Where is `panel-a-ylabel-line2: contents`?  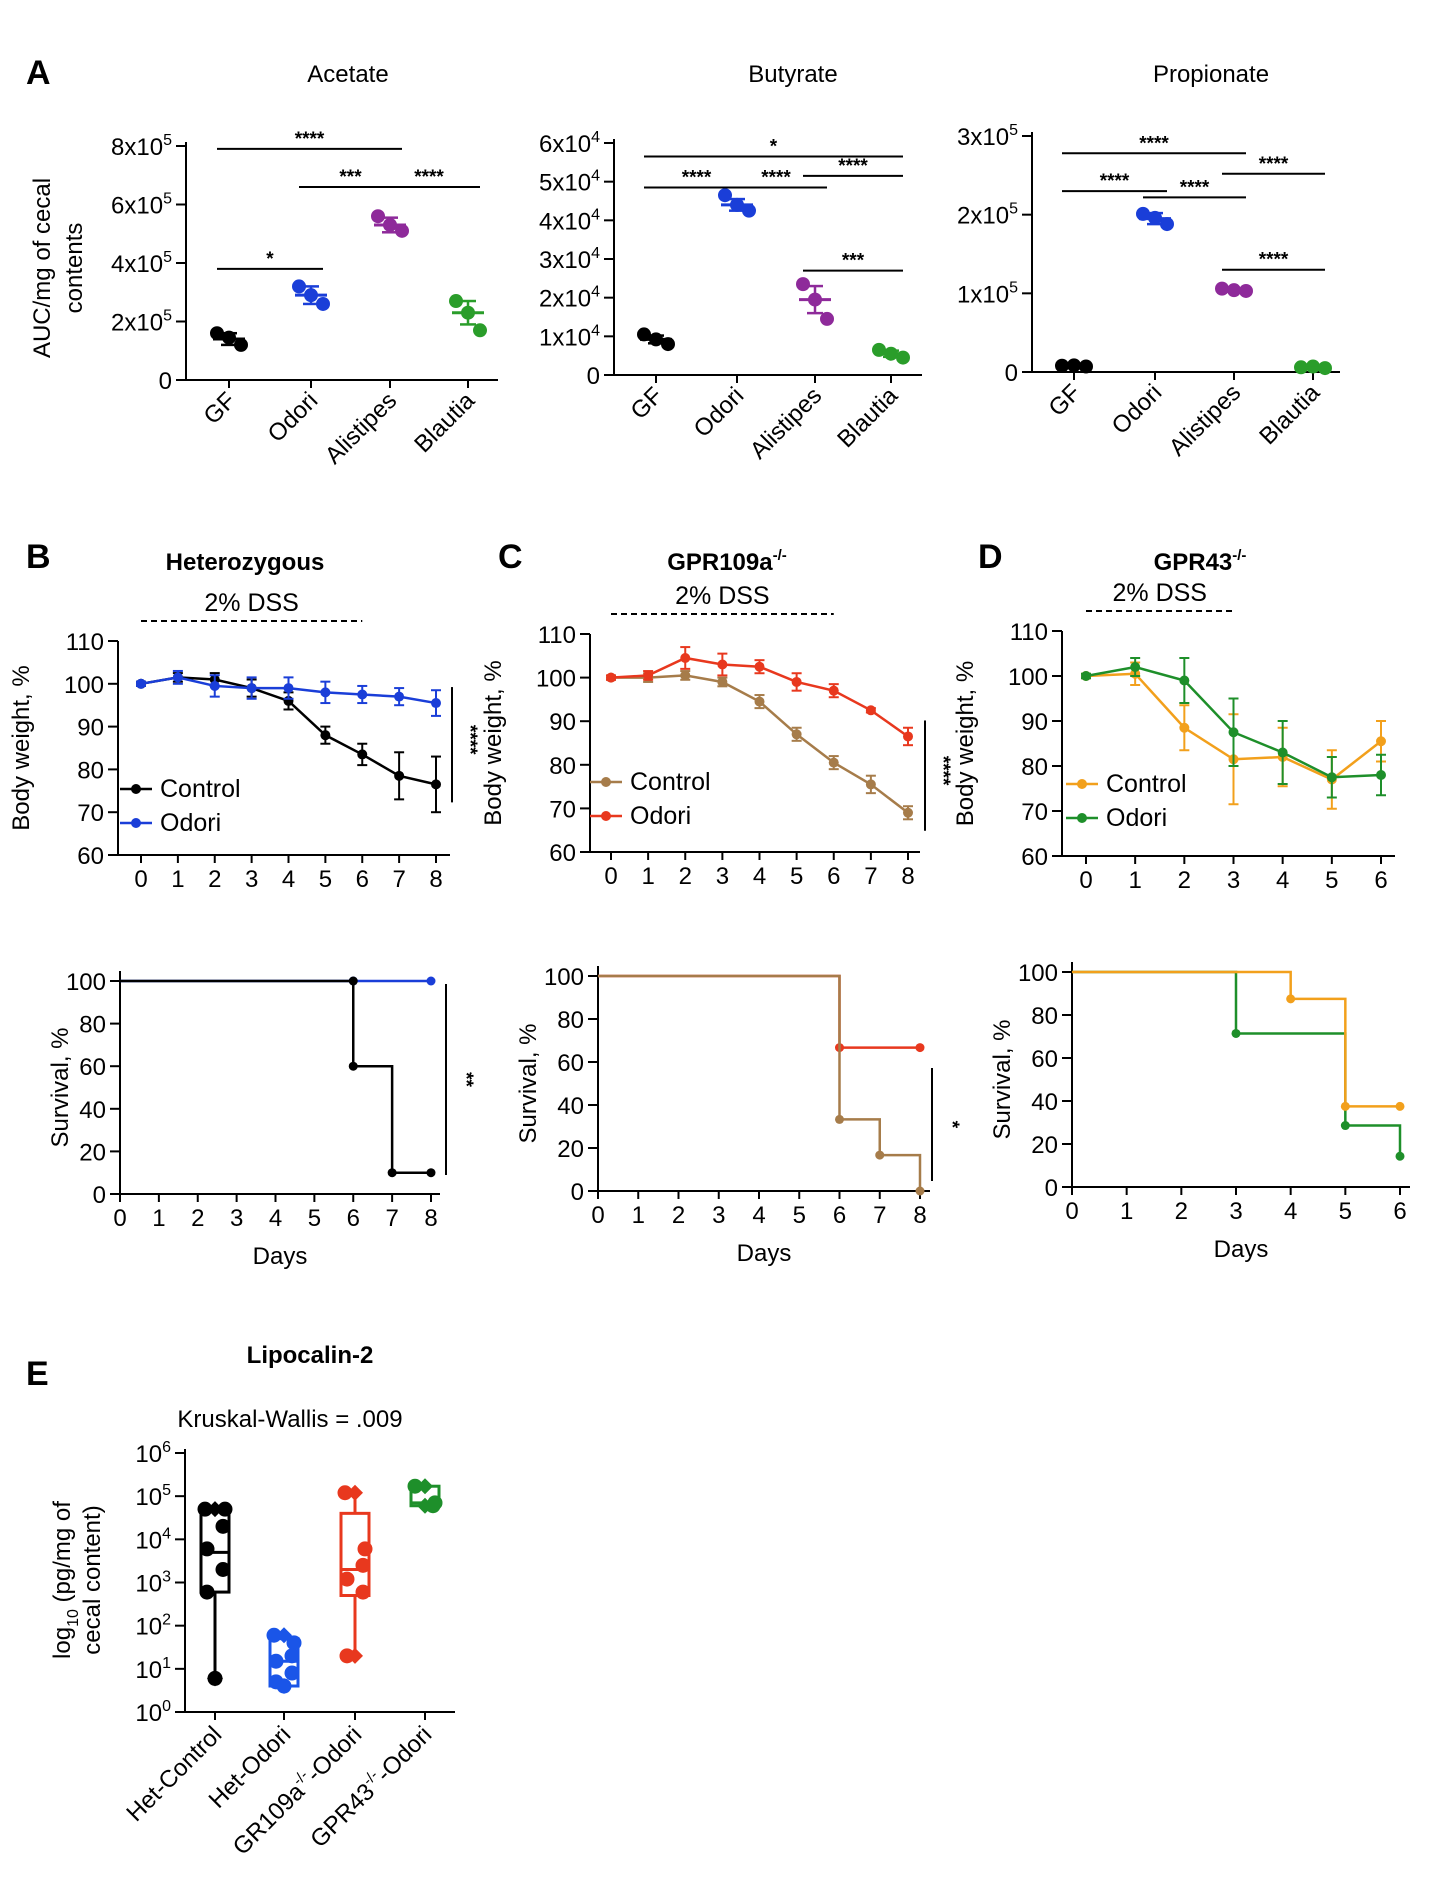 panel-a-ylabel-line2: contents is located at coordinates (74, 268).